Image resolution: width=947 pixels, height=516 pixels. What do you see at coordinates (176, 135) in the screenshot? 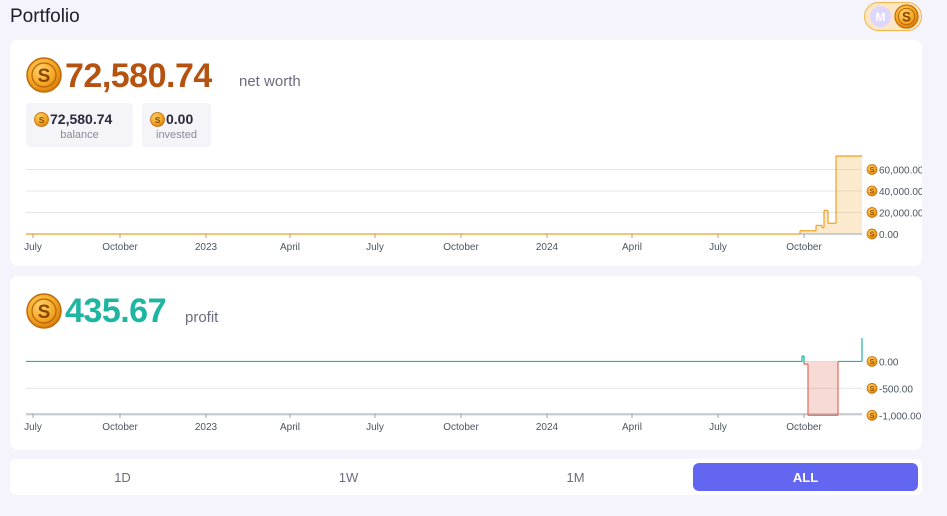
I see `invested-label: invested` at bounding box center [176, 135].